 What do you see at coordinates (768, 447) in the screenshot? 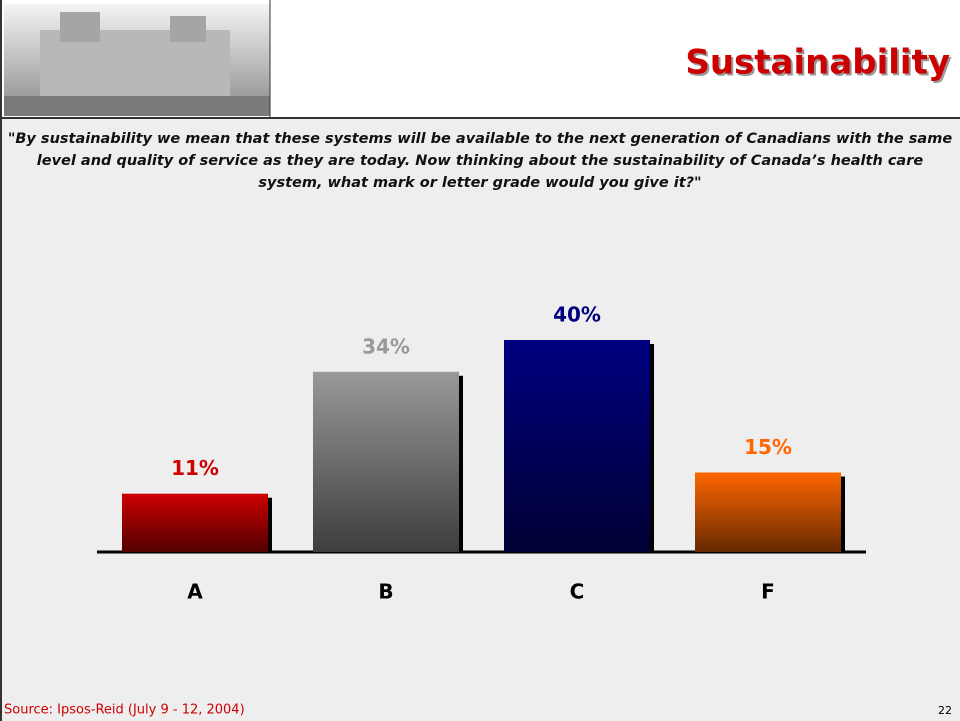
I see `value-label: 15%` at bounding box center [768, 447].